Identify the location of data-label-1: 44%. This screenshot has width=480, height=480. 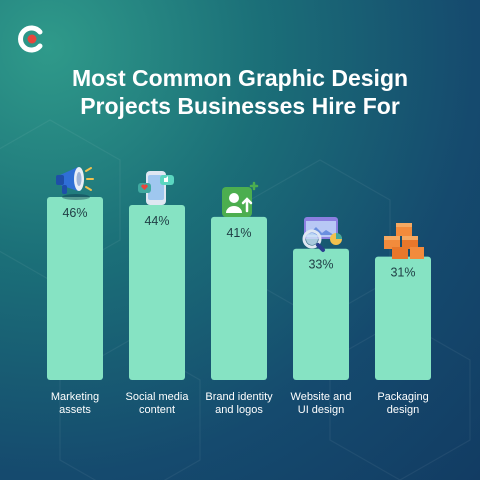
(156, 221).